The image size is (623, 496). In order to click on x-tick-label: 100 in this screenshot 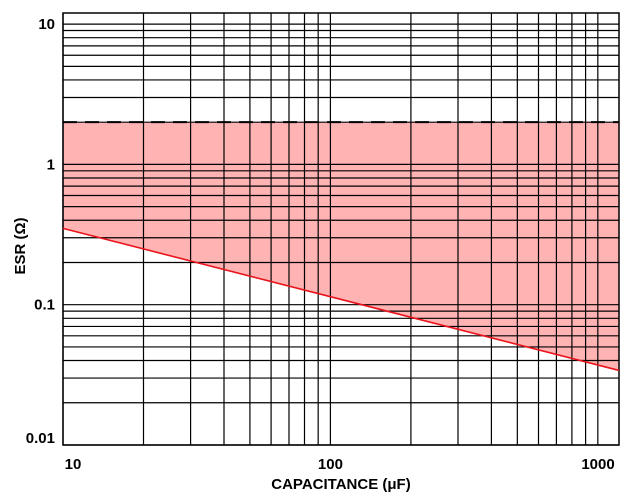, I will do `click(330, 464)`.